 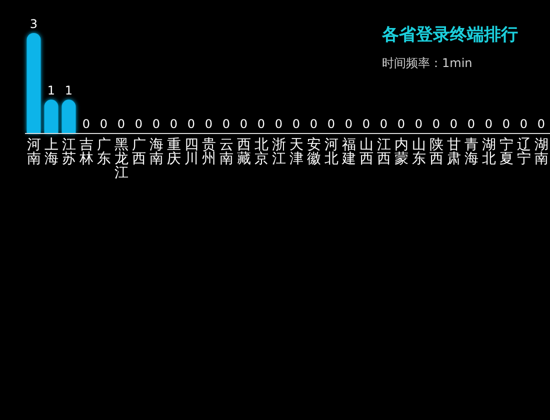 What do you see at coordinates (51, 152) in the screenshot?
I see `x-tick-label: 上海` at bounding box center [51, 152].